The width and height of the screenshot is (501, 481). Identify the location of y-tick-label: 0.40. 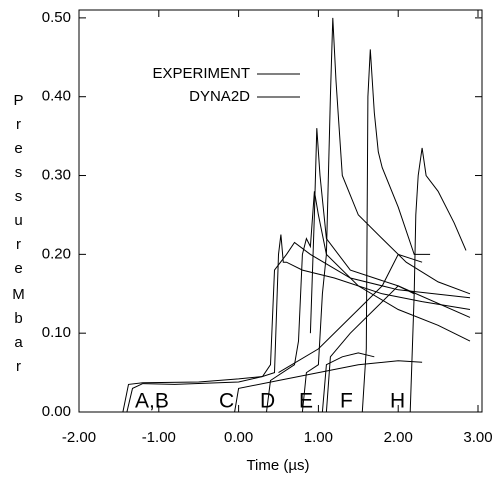
(56, 96).